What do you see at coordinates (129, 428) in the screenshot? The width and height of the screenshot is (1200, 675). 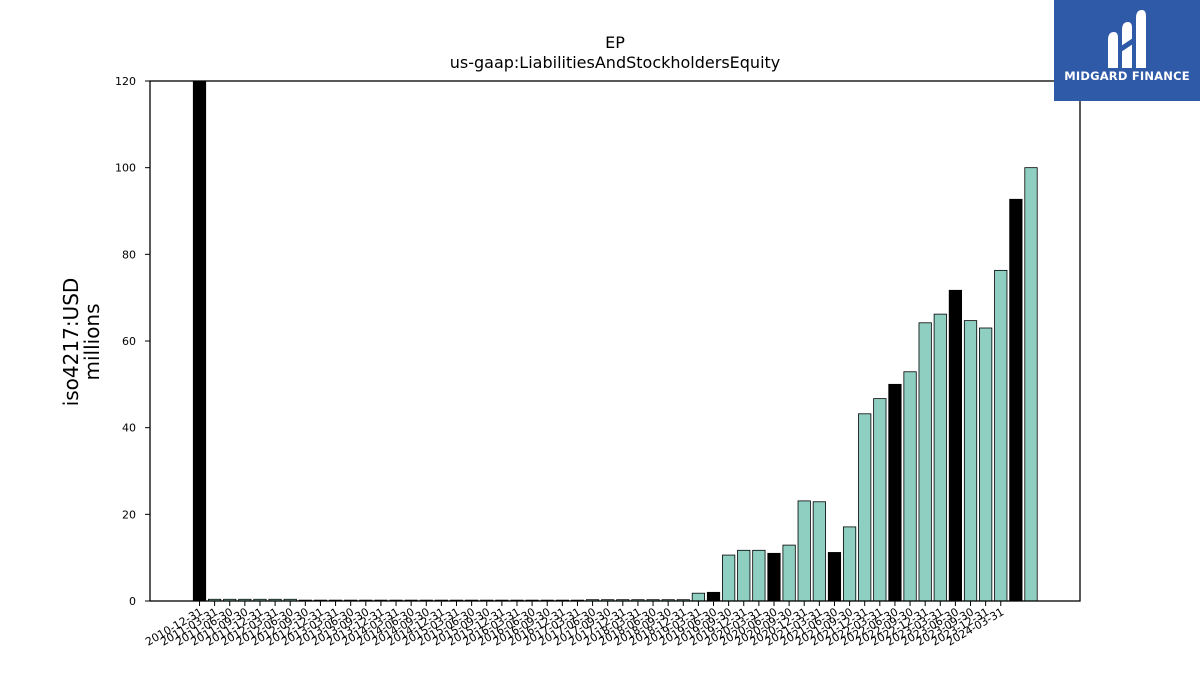 I see `y-tick-label: 40` at bounding box center [129, 428].